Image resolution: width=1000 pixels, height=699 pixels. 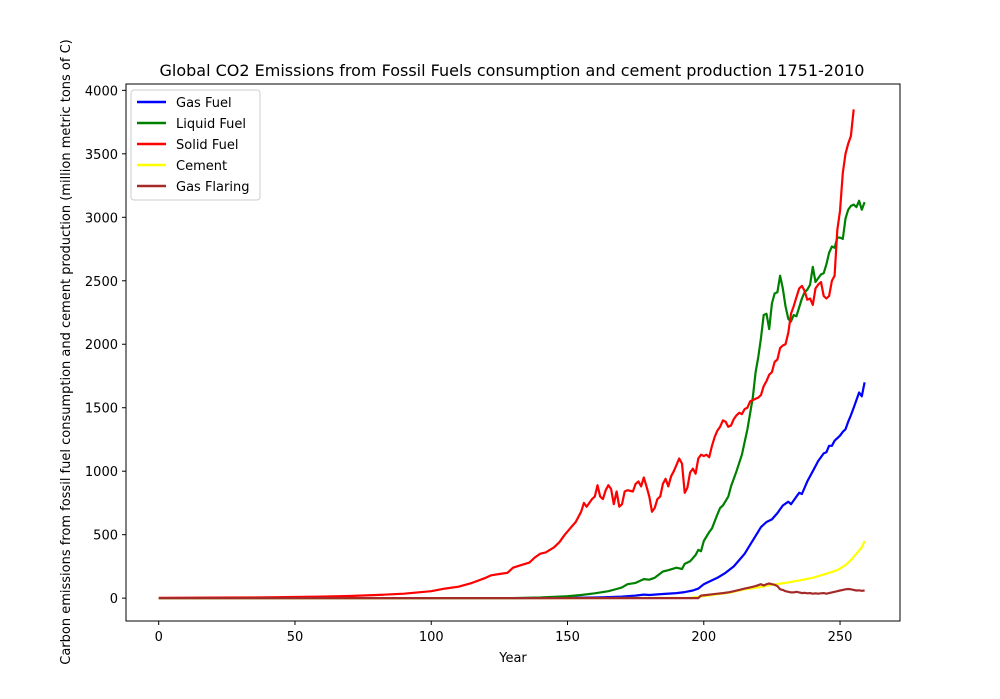 What do you see at coordinates (101, 91) in the screenshot?
I see `y-tick-label: 4000` at bounding box center [101, 91].